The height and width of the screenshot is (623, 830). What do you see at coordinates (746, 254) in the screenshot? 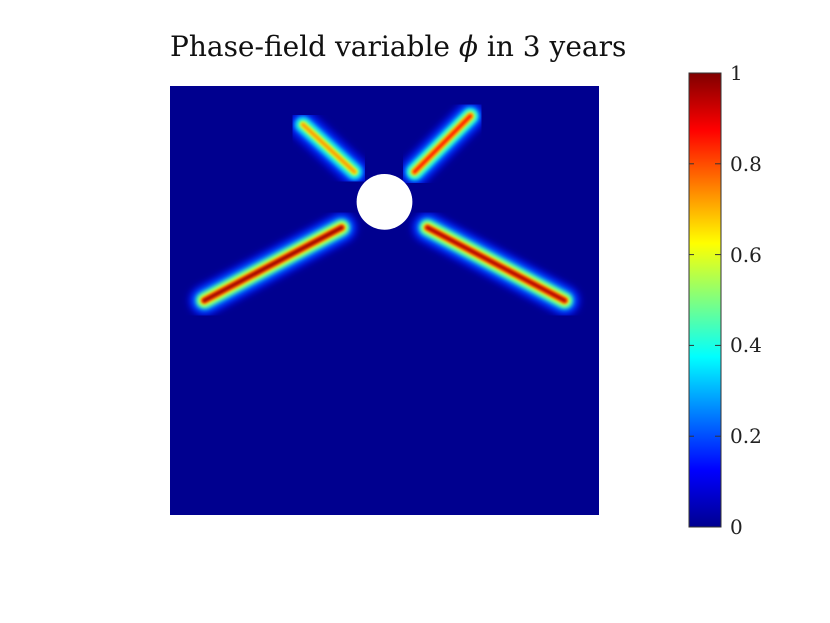
I see `colorbar-tick-label: 0.6` at bounding box center [746, 254].